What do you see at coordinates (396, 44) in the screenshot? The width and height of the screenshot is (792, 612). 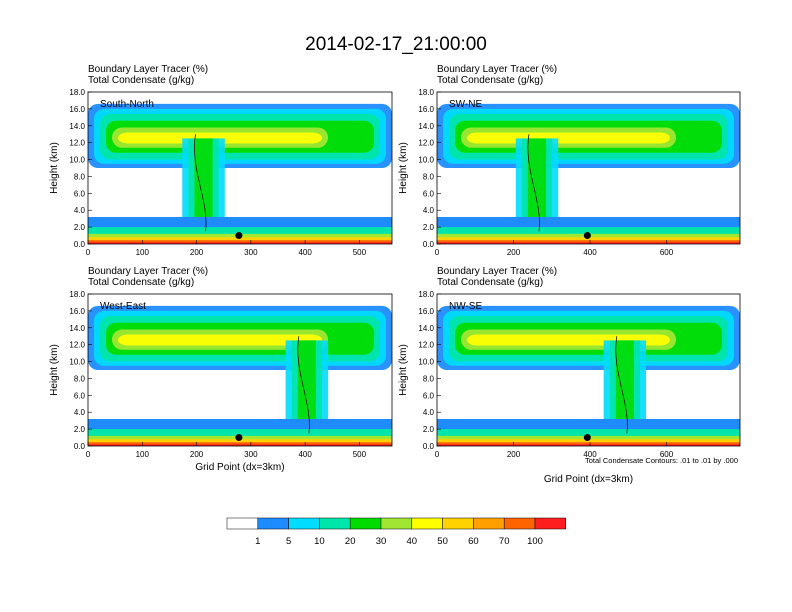 I see `figure-title: 2014-02-17_21:00:00` at bounding box center [396, 44].